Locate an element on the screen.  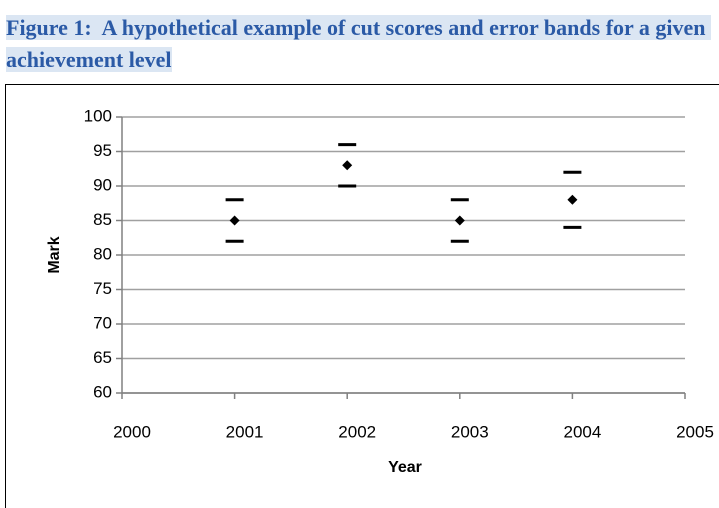
y-tick-label: 100 is located at coordinates (98, 115).